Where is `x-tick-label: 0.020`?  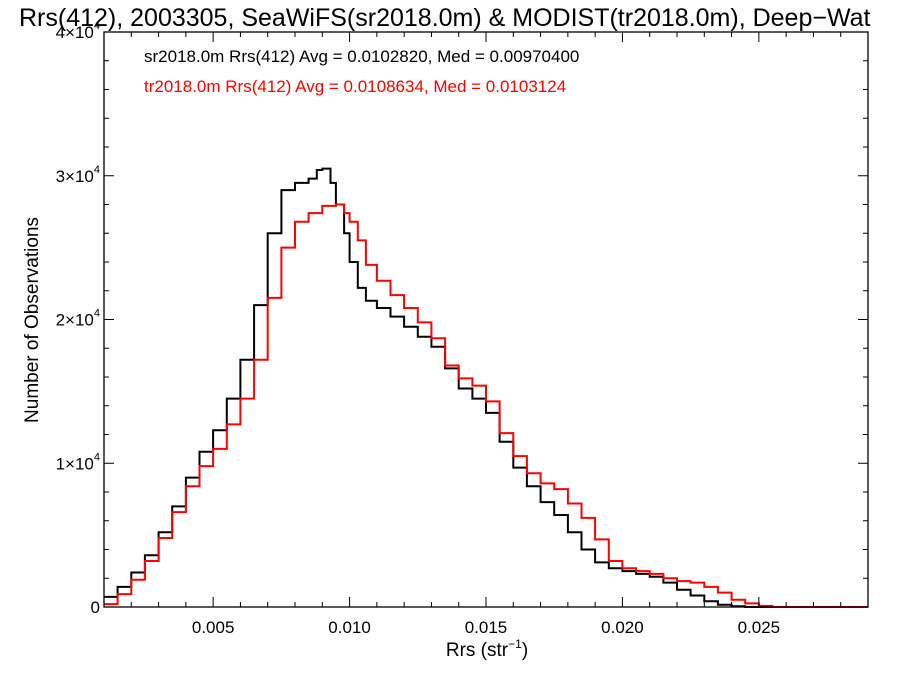 x-tick-label: 0.020 is located at coordinates (622, 627).